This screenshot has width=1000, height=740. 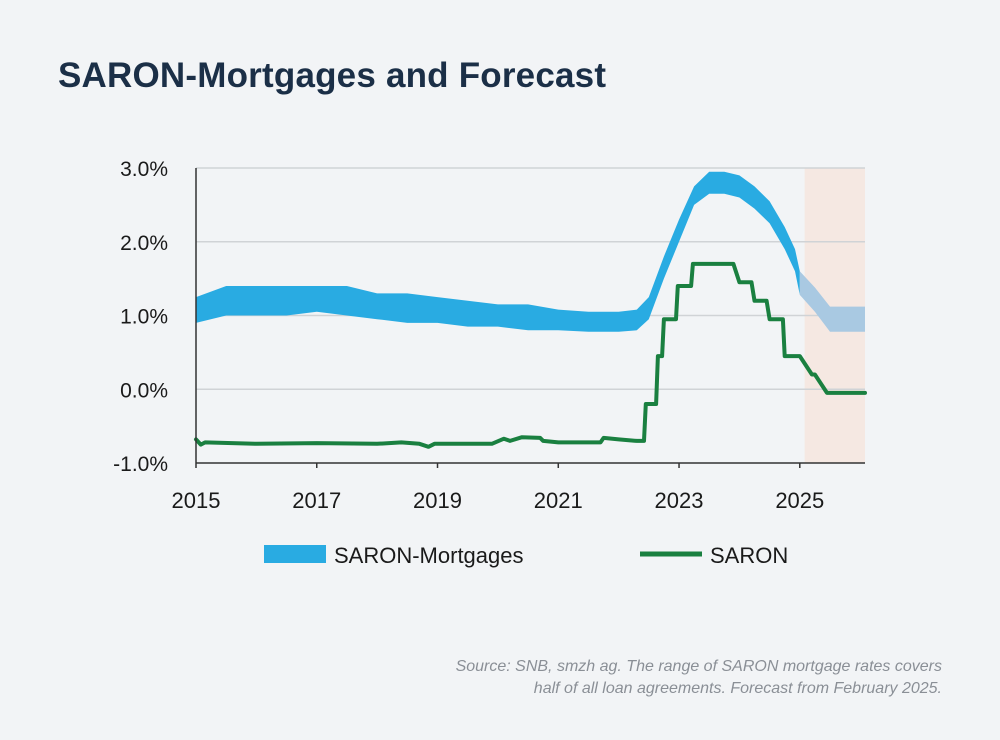 What do you see at coordinates (437, 500) in the screenshot?
I see `x-tick-label: 2019` at bounding box center [437, 500].